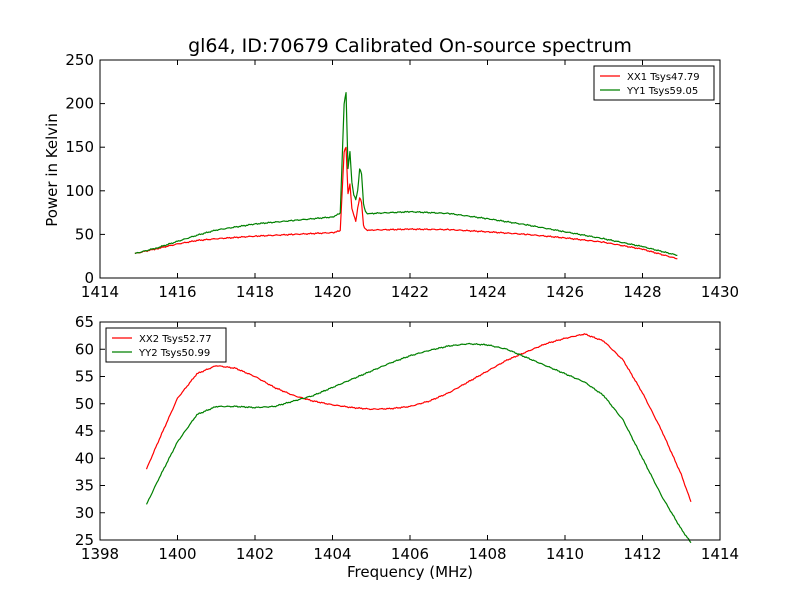  Describe the element at coordinates (663, 77) in the screenshot. I see `legend-label: XX1 Tsys47.79` at that location.